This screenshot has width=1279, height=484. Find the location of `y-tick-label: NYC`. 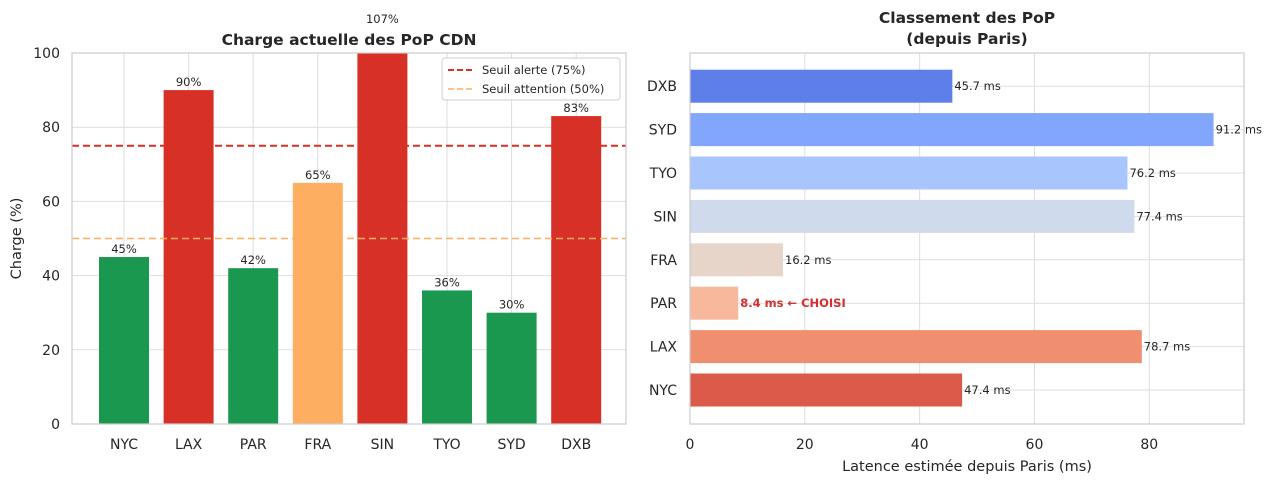

y-tick-label: NYC is located at coordinates (663, 391).